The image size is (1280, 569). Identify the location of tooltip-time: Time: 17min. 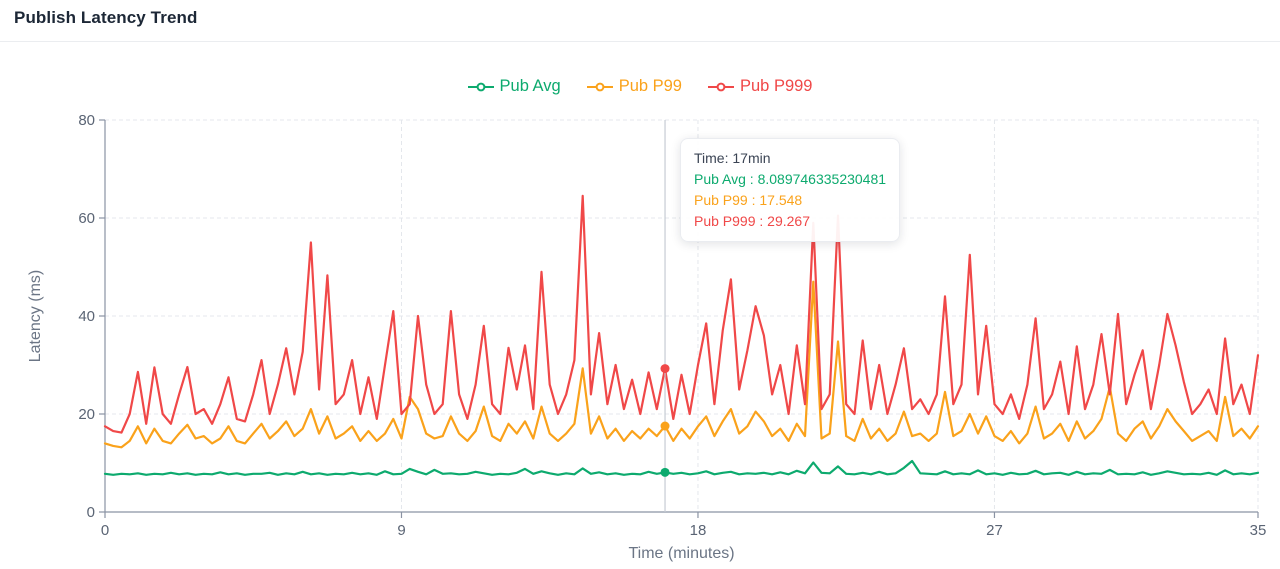
(732, 158).